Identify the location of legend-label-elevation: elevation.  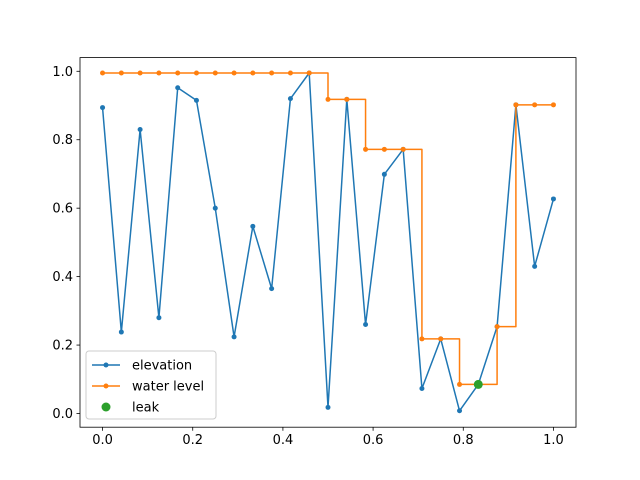
(162, 366).